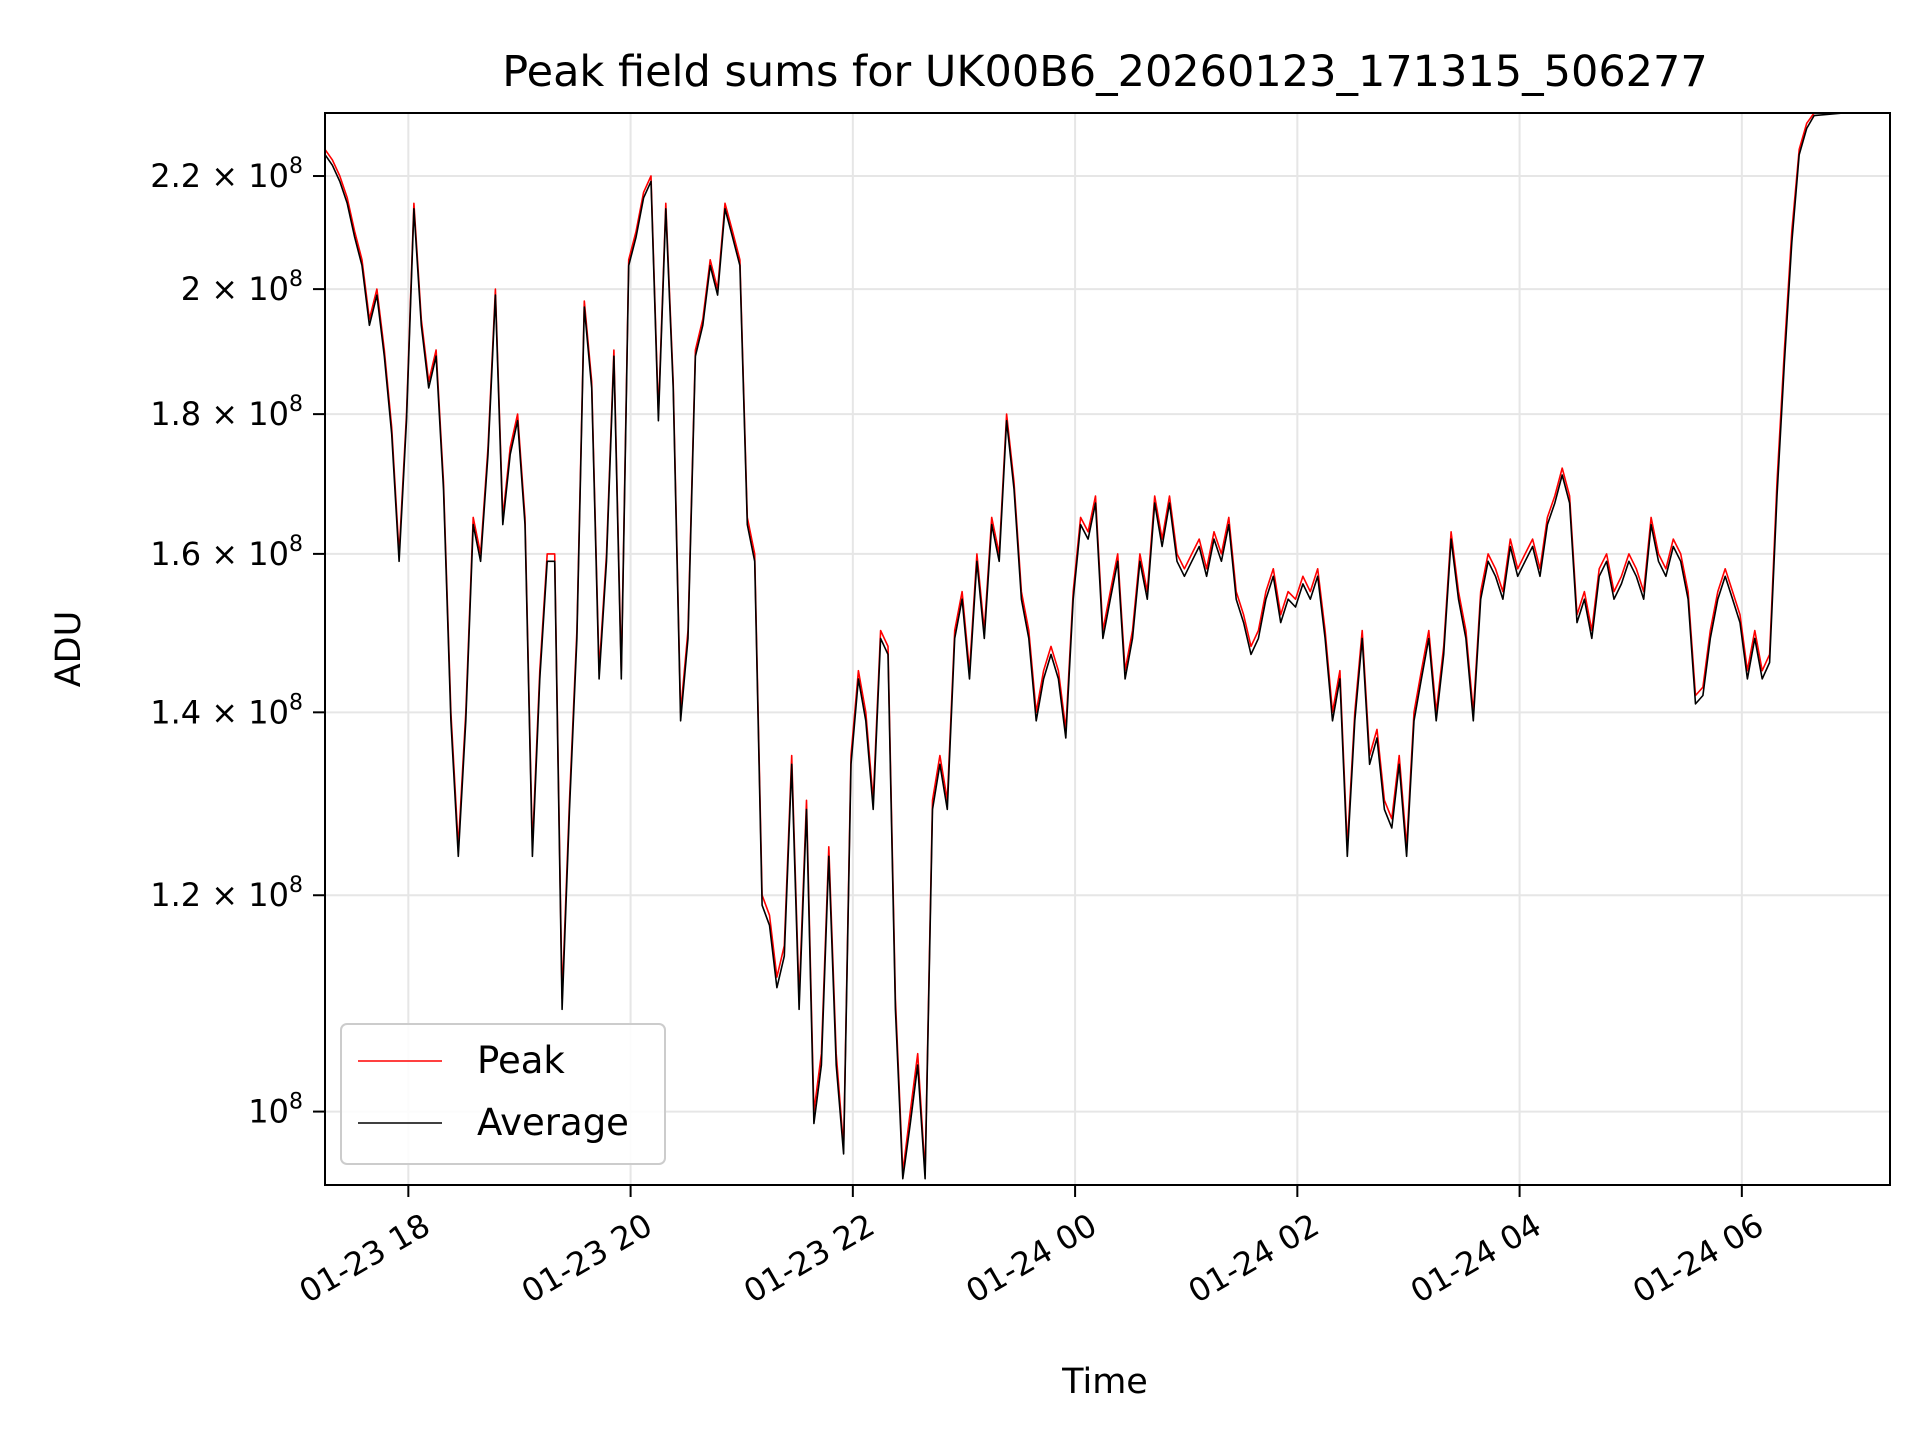 The width and height of the screenshot is (1920, 1440). I want to click on y-tick-label: 2 × 108, so click(242, 287).